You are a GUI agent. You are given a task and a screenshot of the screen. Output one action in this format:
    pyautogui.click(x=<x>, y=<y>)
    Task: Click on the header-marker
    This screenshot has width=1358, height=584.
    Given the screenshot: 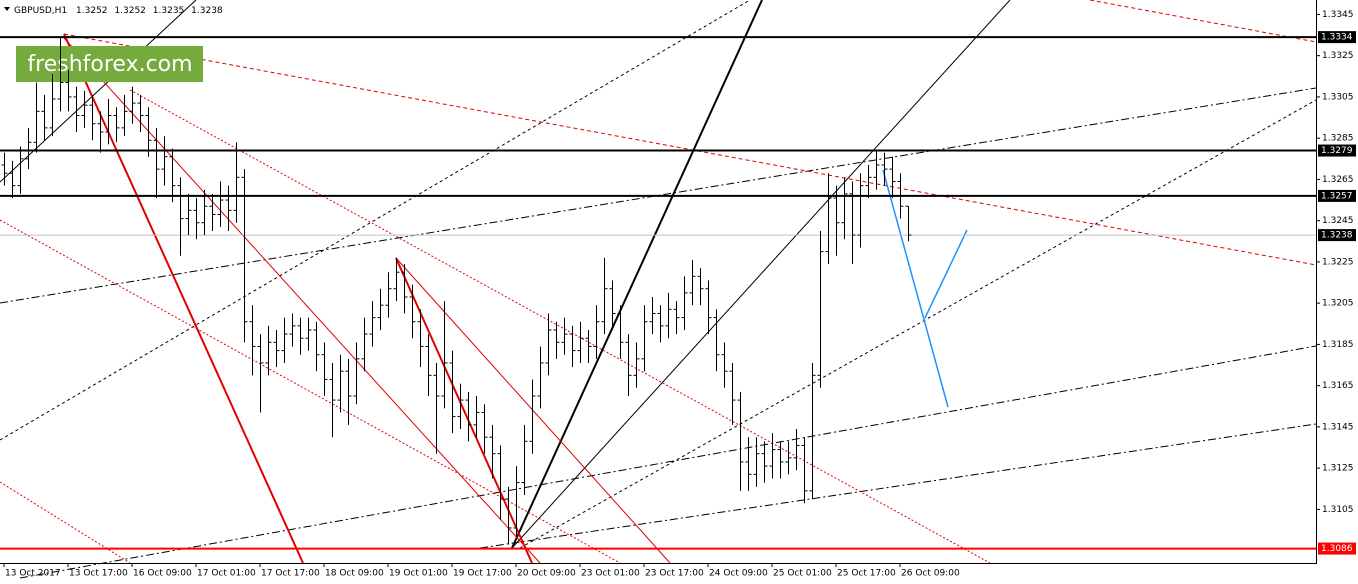 What is the action you would take?
    pyautogui.click(x=7, y=9)
    